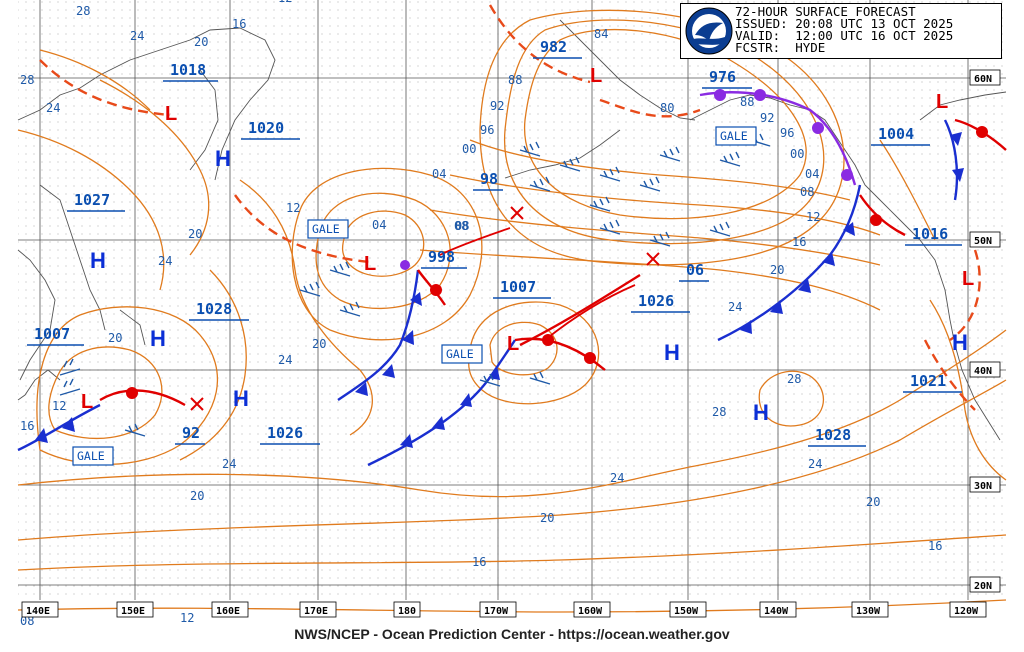 This screenshot has width=1024, height=652. I want to click on high-1026-symbol: H, so click(241, 398).